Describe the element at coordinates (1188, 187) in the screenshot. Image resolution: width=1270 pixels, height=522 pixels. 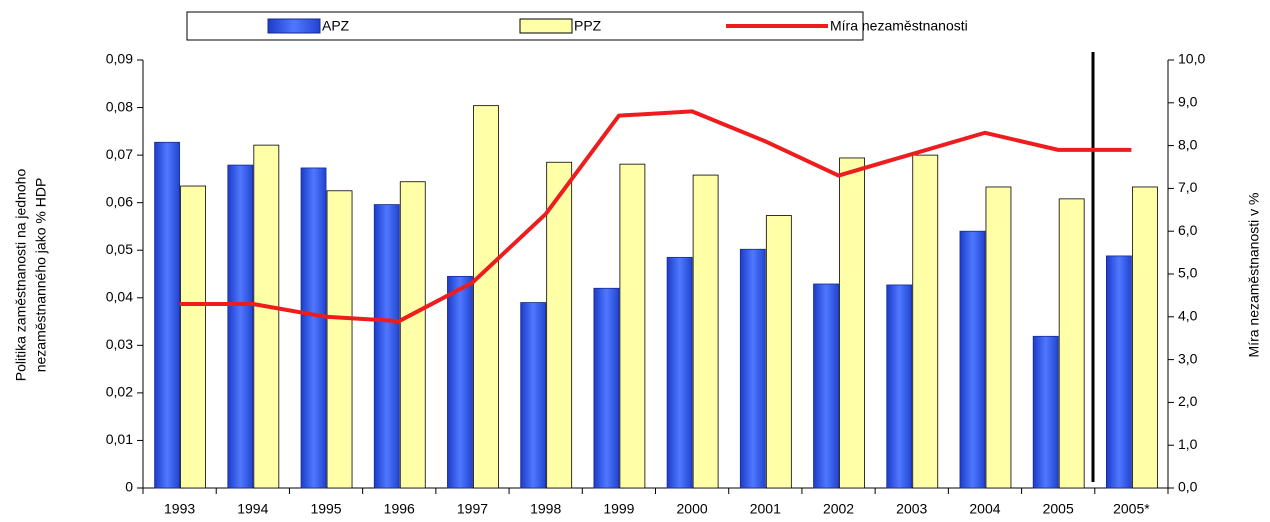
I see `y2-tick-label: 7,0` at that location.